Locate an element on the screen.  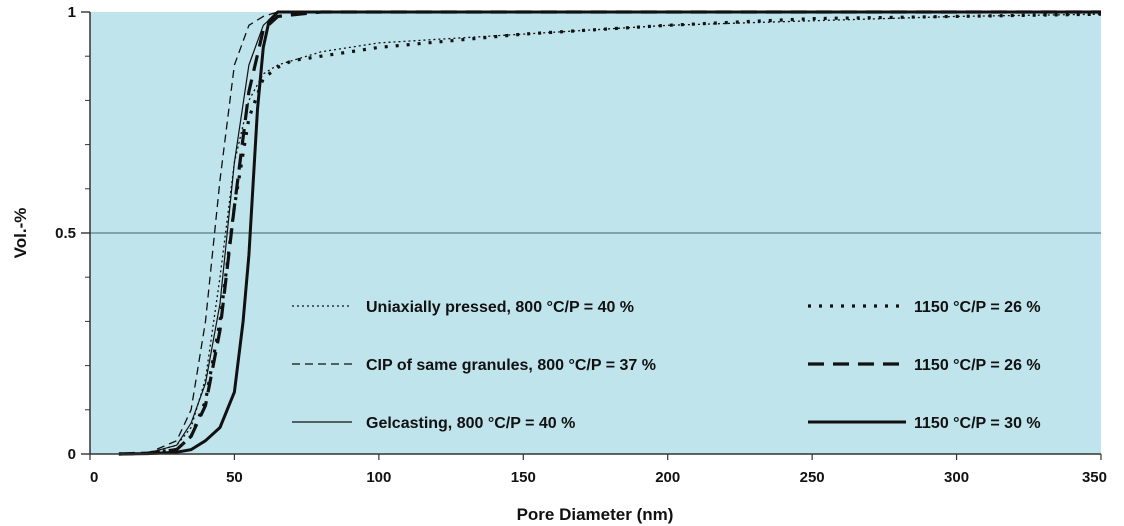
y-tick-label: 1 is located at coordinates (72, 12).